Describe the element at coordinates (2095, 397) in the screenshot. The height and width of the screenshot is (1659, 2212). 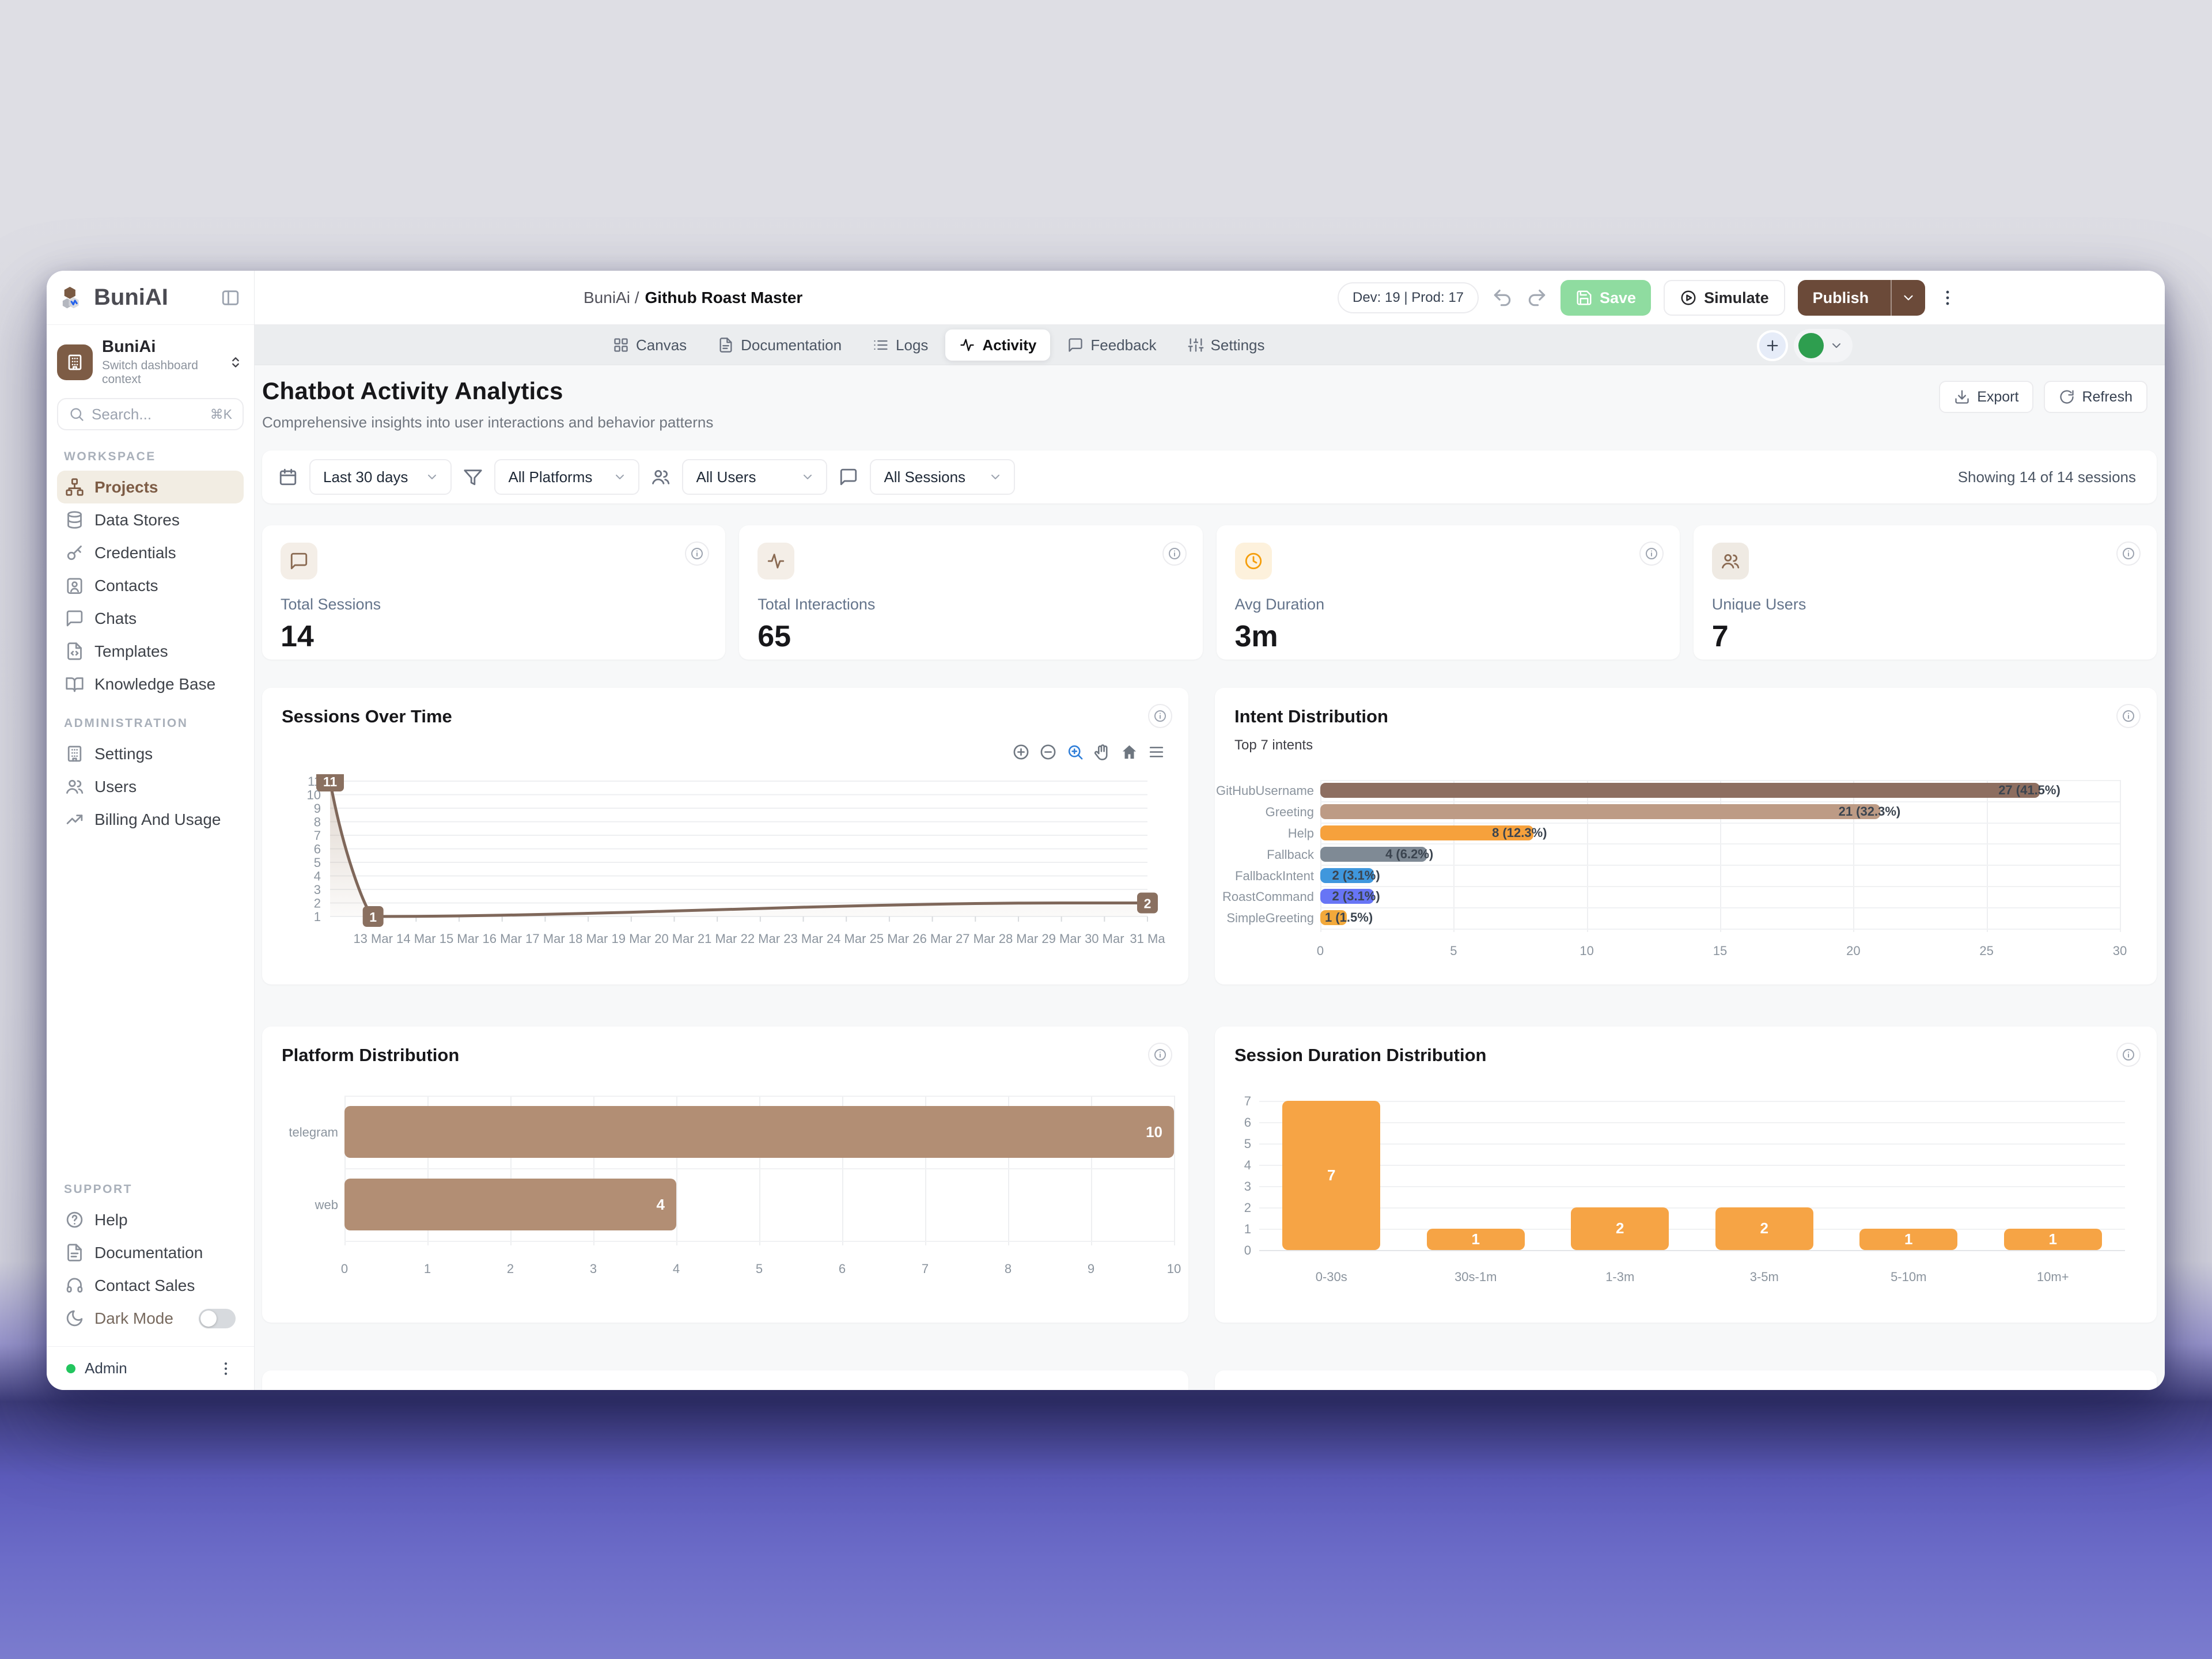
I see `refresh-button: Refresh` at that location.